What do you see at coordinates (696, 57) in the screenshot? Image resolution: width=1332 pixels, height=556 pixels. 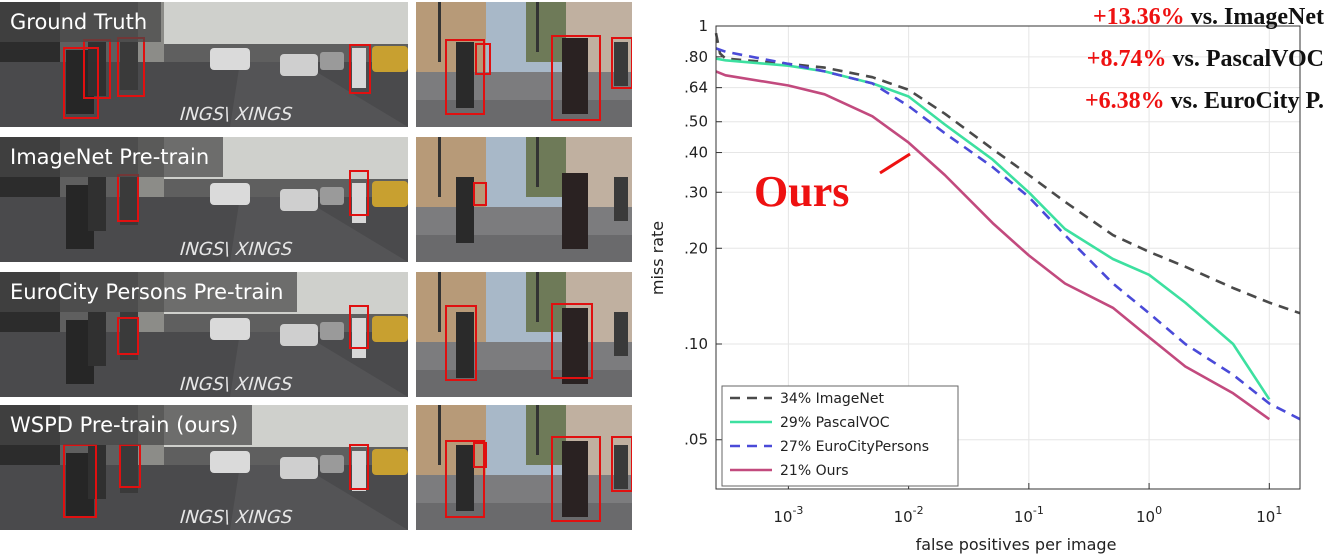 I see `y-tick-label: .80` at bounding box center [696, 57].